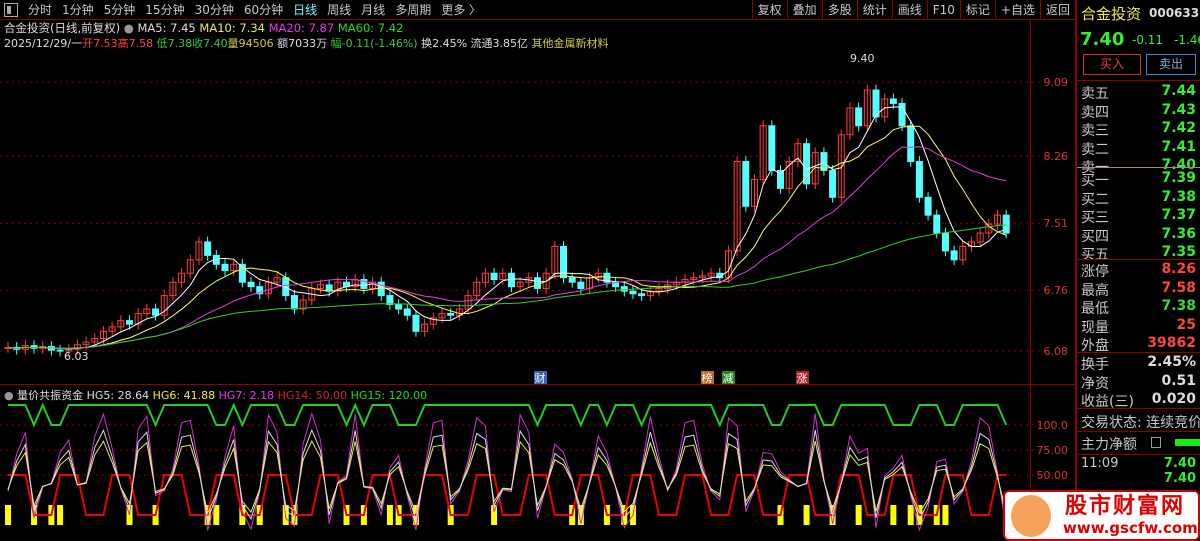 The width and height of the screenshot is (1200, 541). I want to click on float-cap: 流通3.85亿, so click(499, 43).